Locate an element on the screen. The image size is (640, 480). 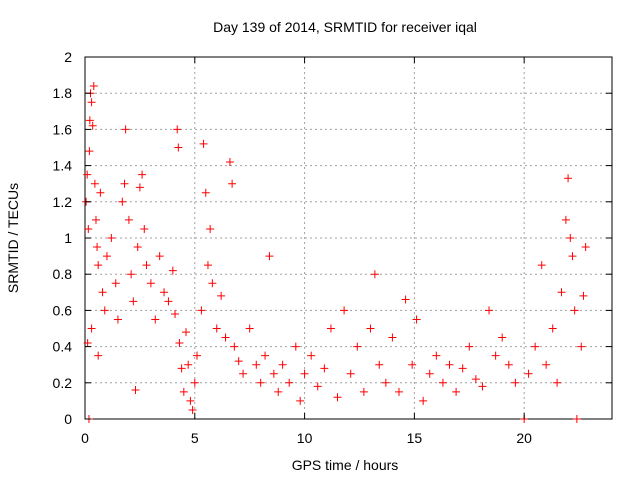
y-tick-label: 1 is located at coordinates (68, 238).